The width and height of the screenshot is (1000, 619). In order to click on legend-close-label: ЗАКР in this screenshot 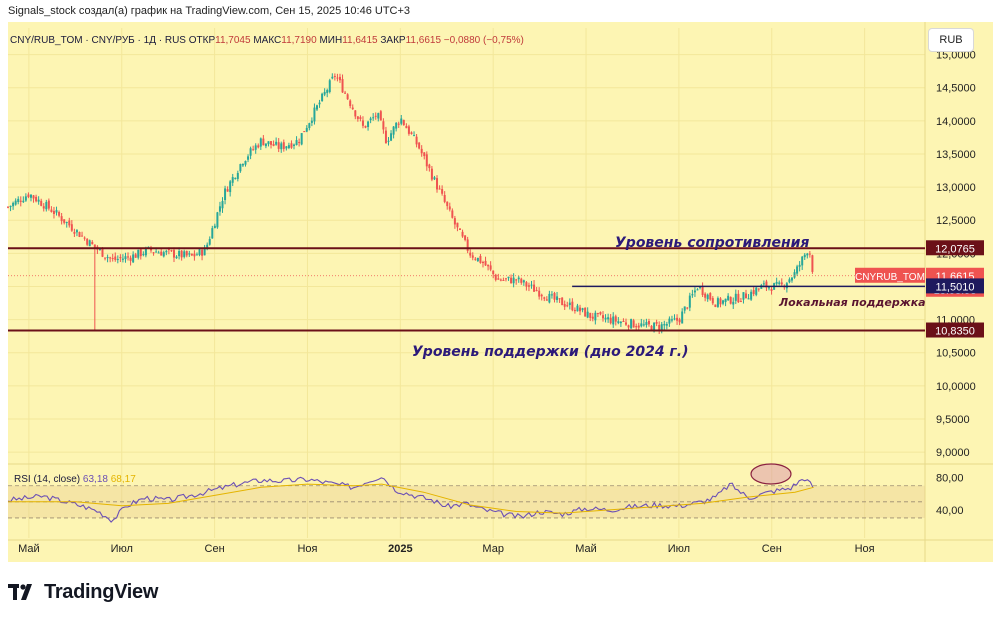, I will do `click(393, 40)`.